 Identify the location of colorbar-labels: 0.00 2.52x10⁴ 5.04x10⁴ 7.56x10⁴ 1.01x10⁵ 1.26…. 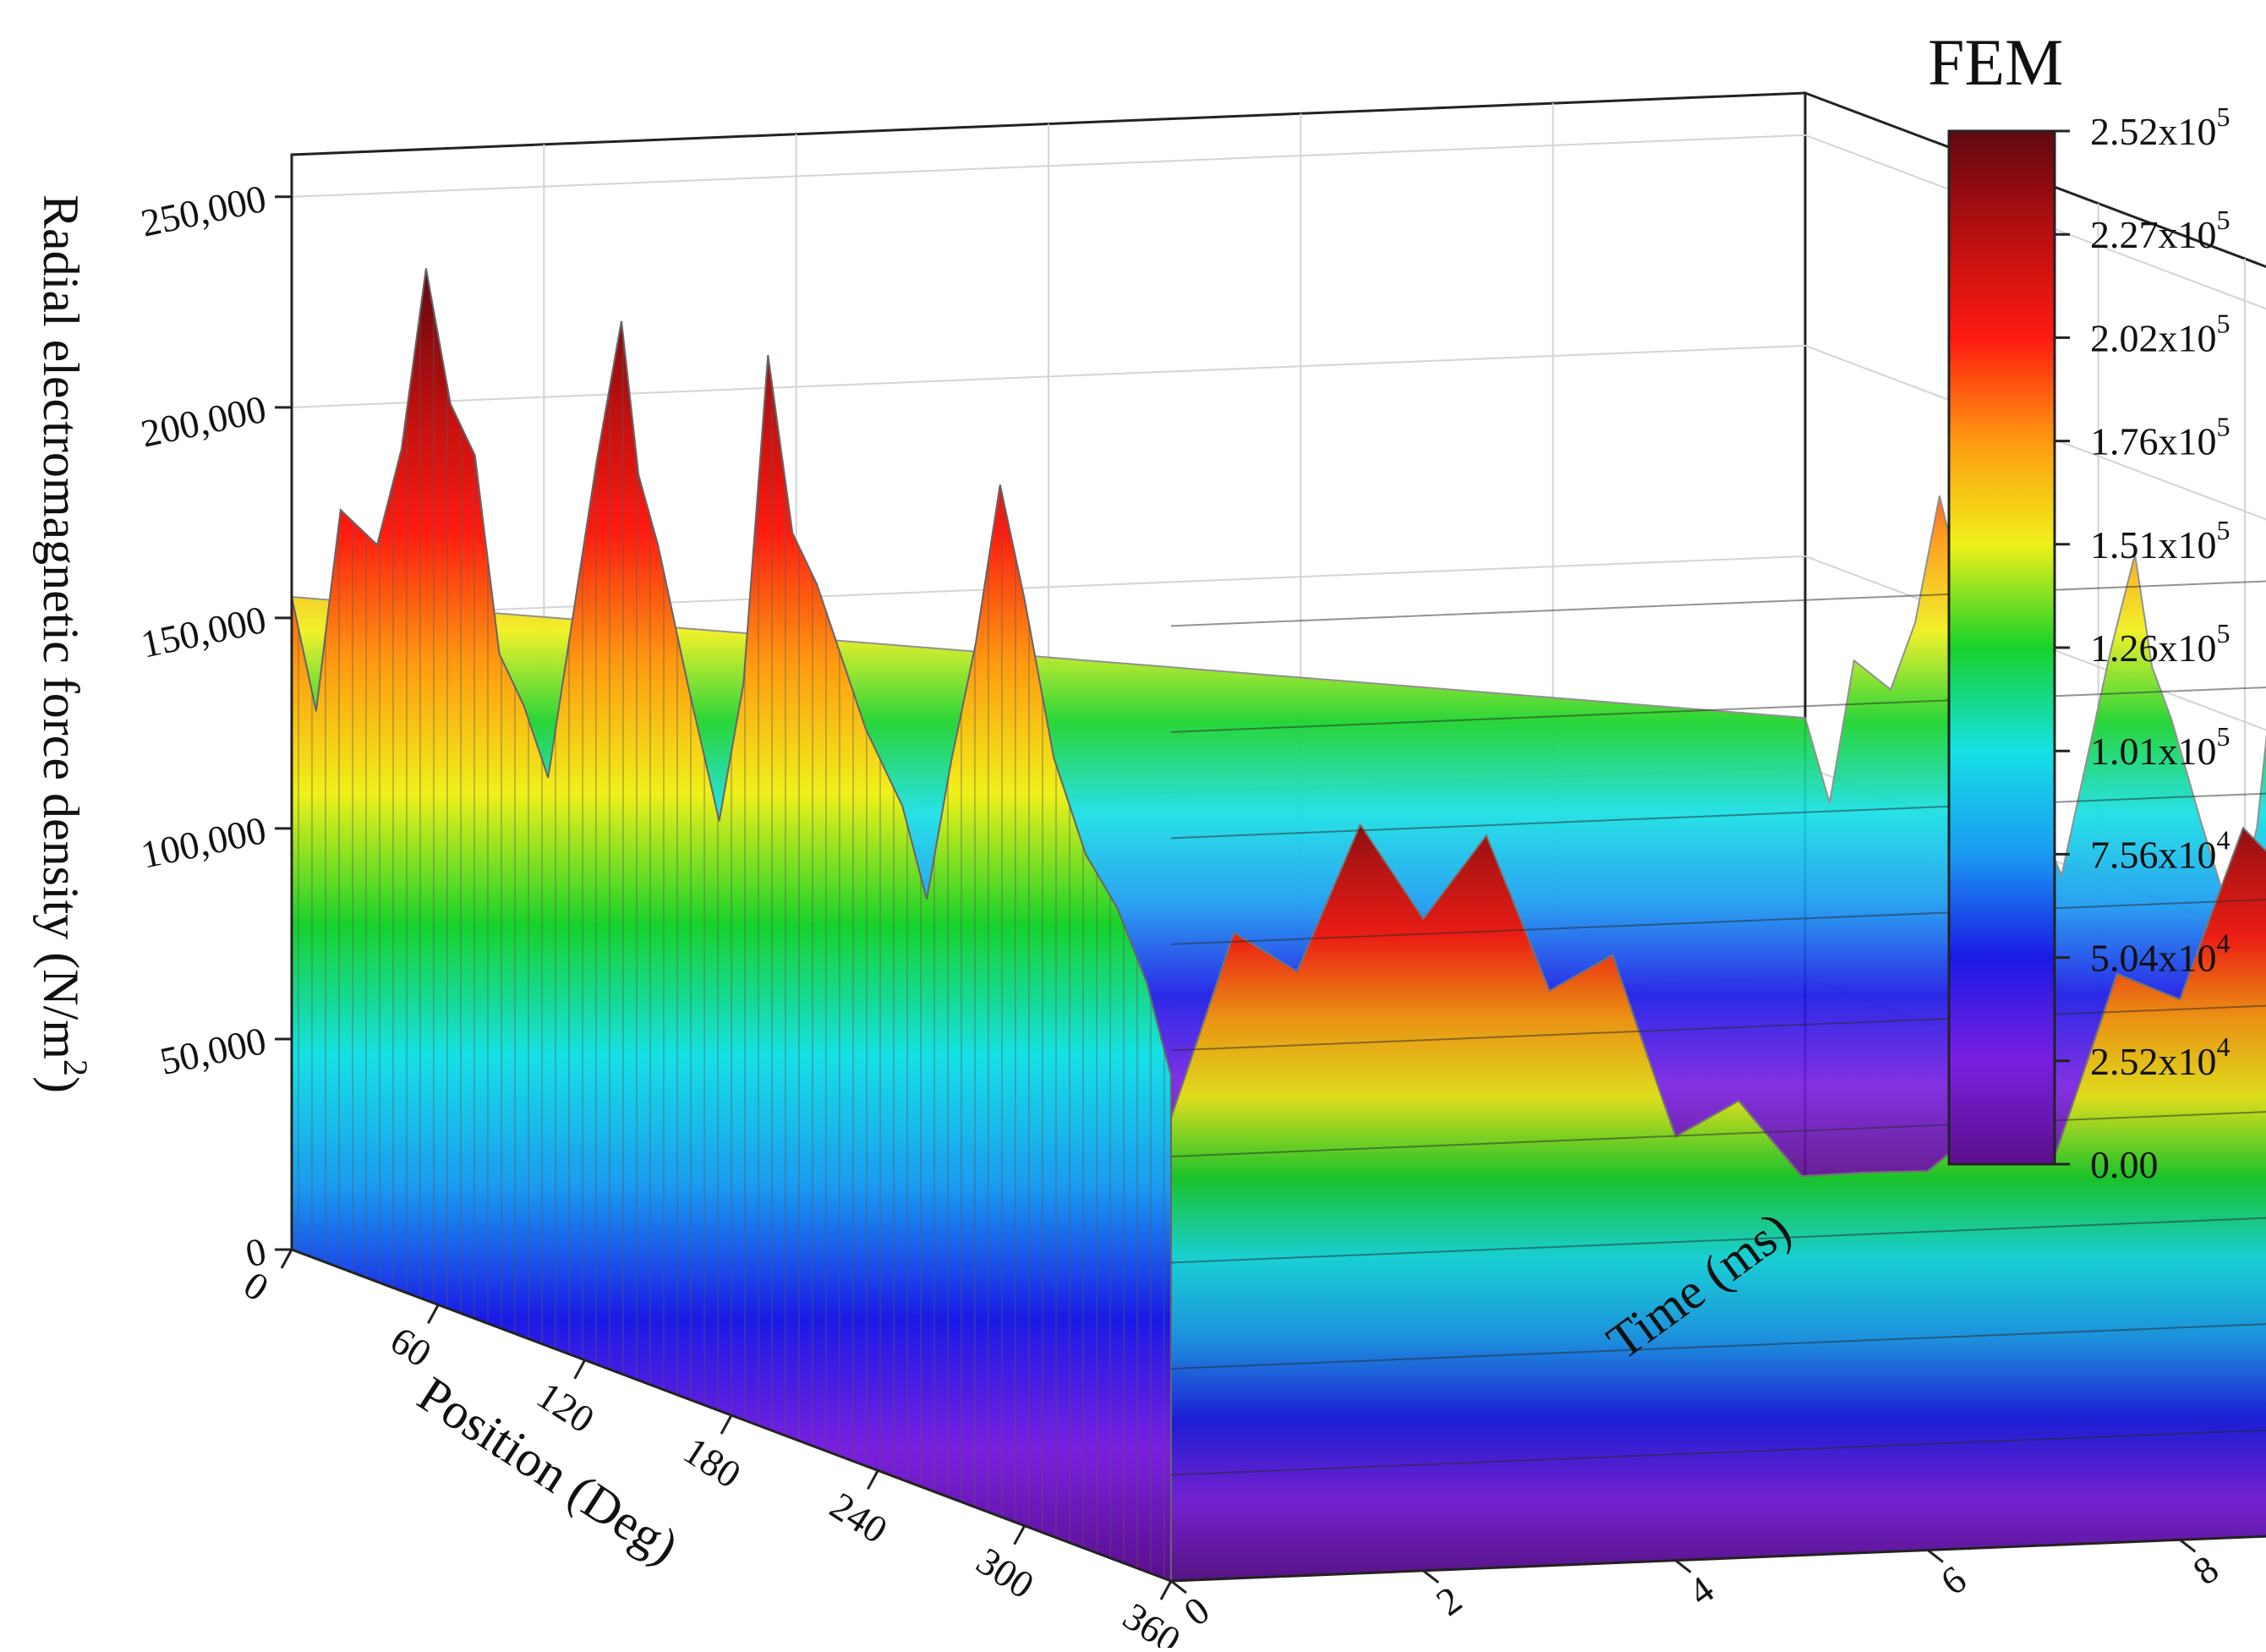
(2142, 644).